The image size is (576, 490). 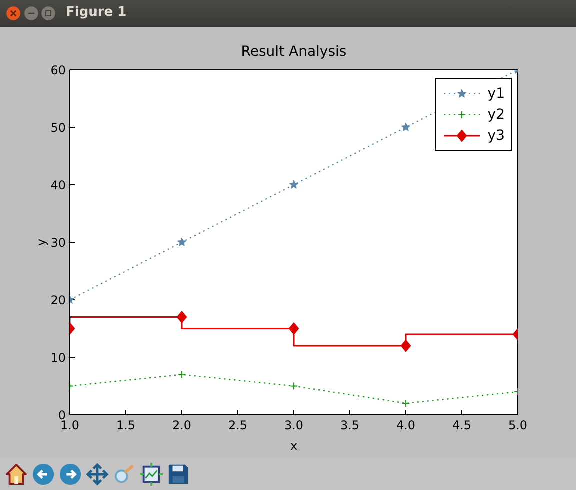 I want to click on y-tick-label: 10, so click(x=58, y=357).